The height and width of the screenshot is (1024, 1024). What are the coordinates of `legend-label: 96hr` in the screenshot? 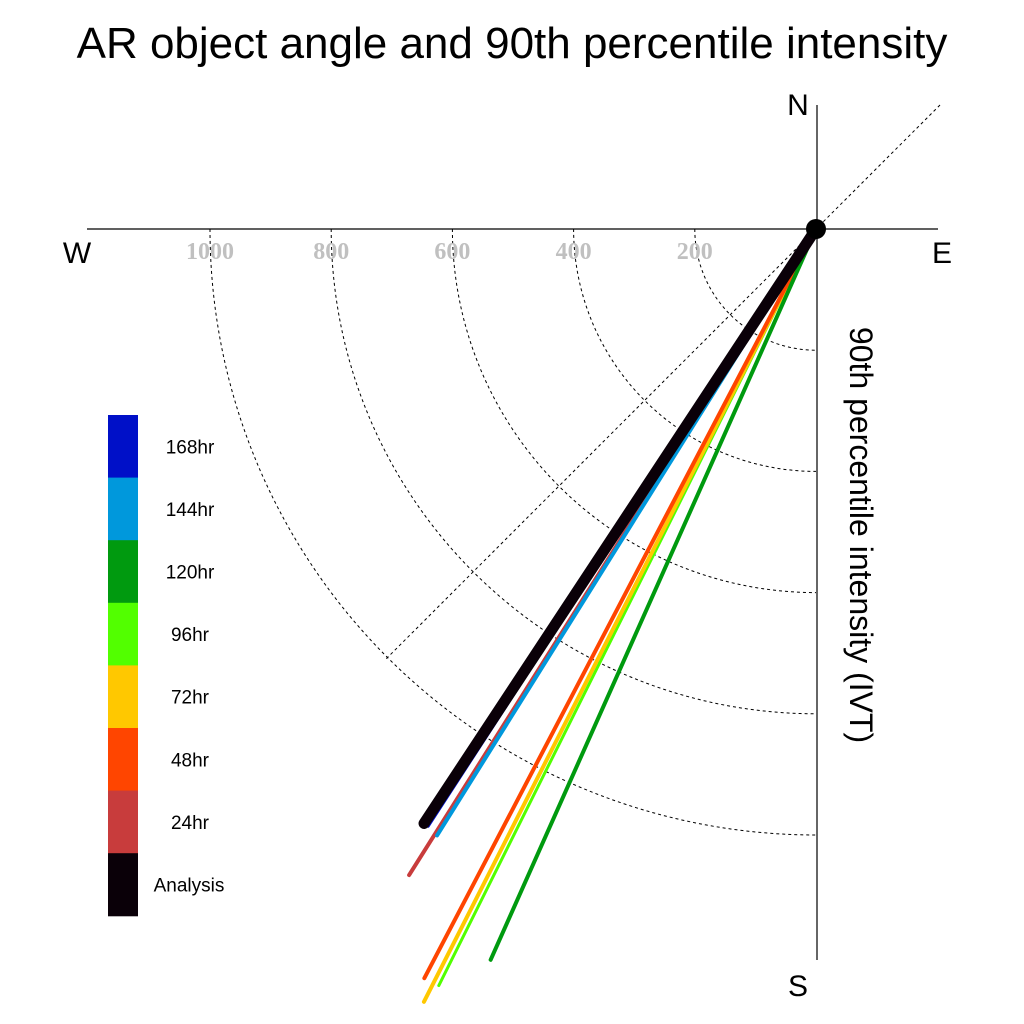 It's located at (190, 635).